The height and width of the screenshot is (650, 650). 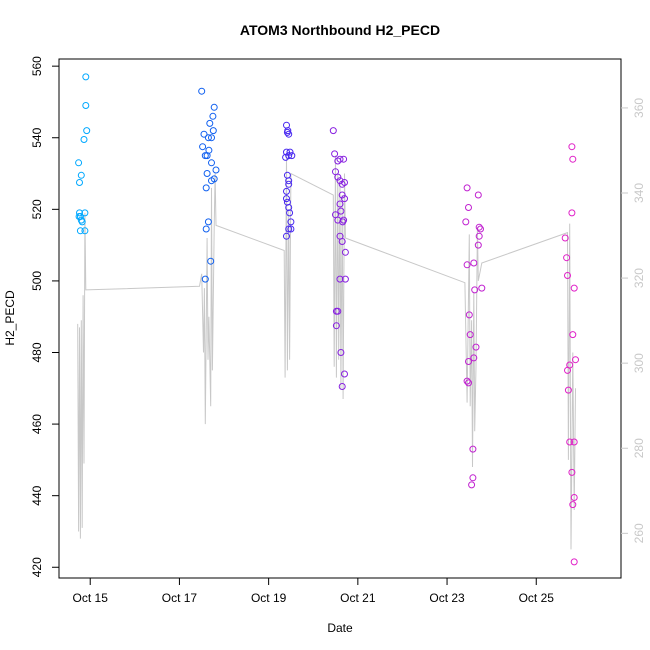 I want to click on y2-tick-label: 360, so click(x=639, y=108).